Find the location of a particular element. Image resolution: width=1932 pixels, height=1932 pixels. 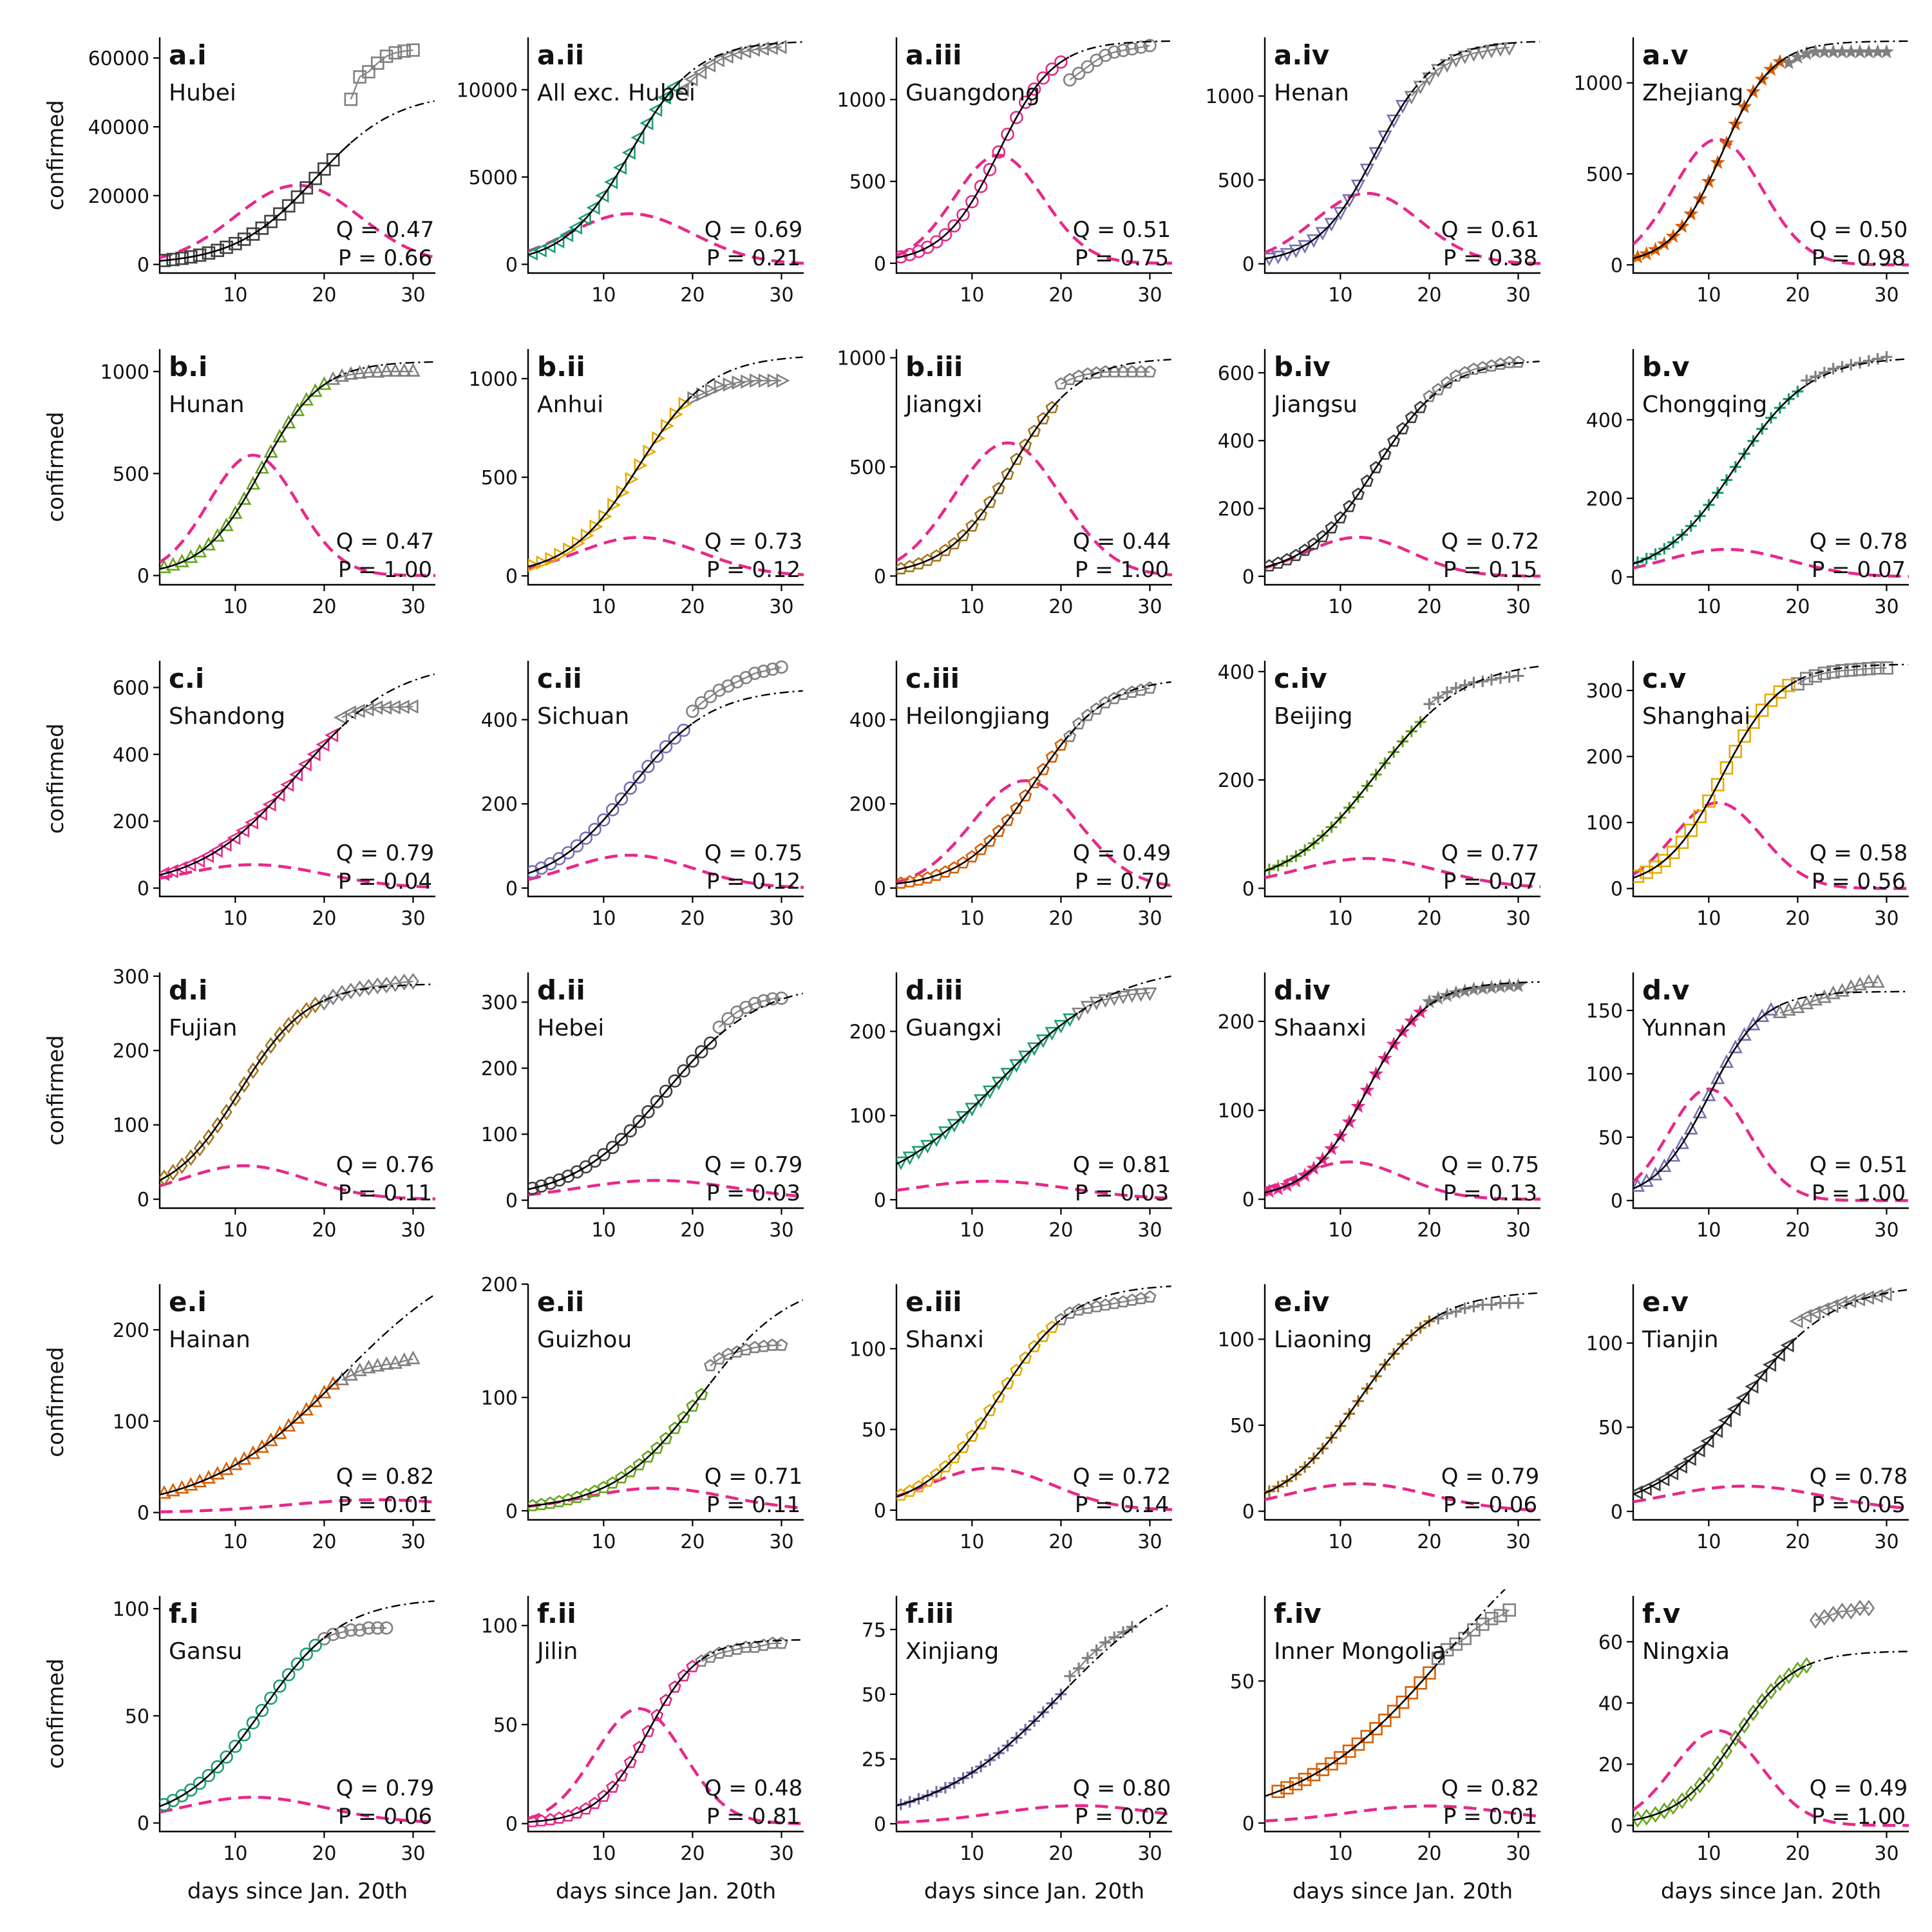

region-name: Guizhou is located at coordinates (585, 1340).